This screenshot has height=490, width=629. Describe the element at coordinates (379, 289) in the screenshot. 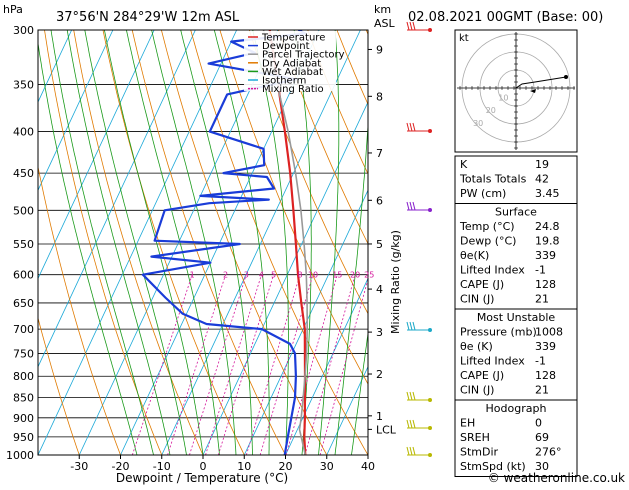

I see `km-tick-label: 4` at that location.